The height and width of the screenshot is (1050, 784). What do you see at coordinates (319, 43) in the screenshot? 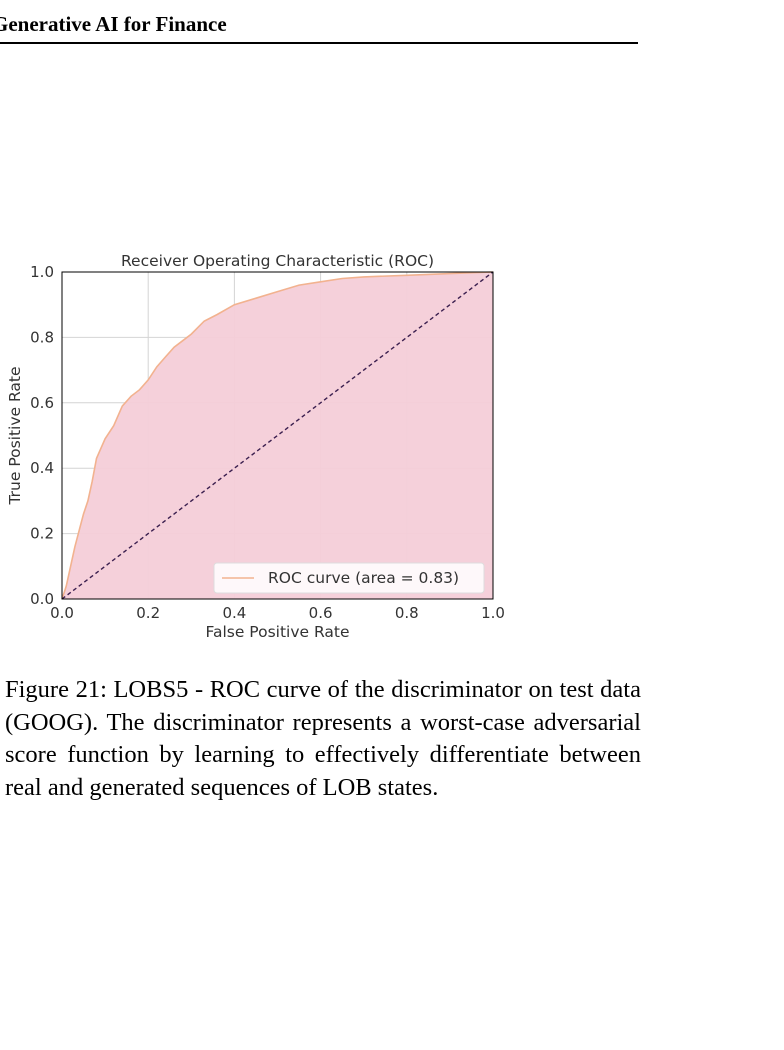
I see `header-rule` at bounding box center [319, 43].